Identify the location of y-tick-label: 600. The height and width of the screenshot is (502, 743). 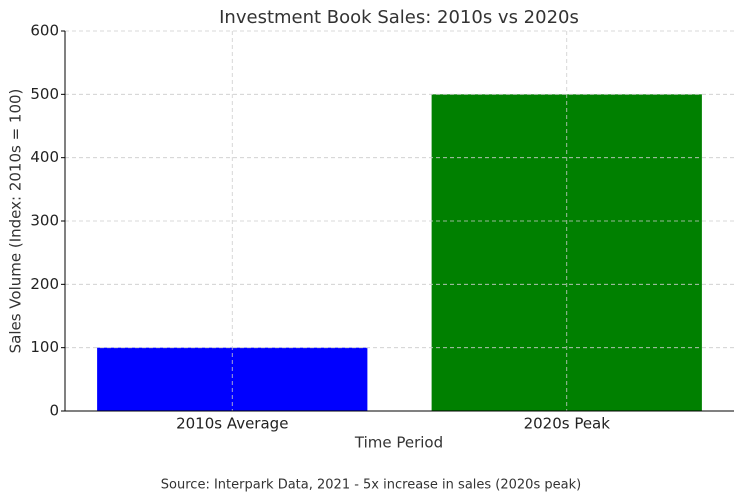
(44, 31).